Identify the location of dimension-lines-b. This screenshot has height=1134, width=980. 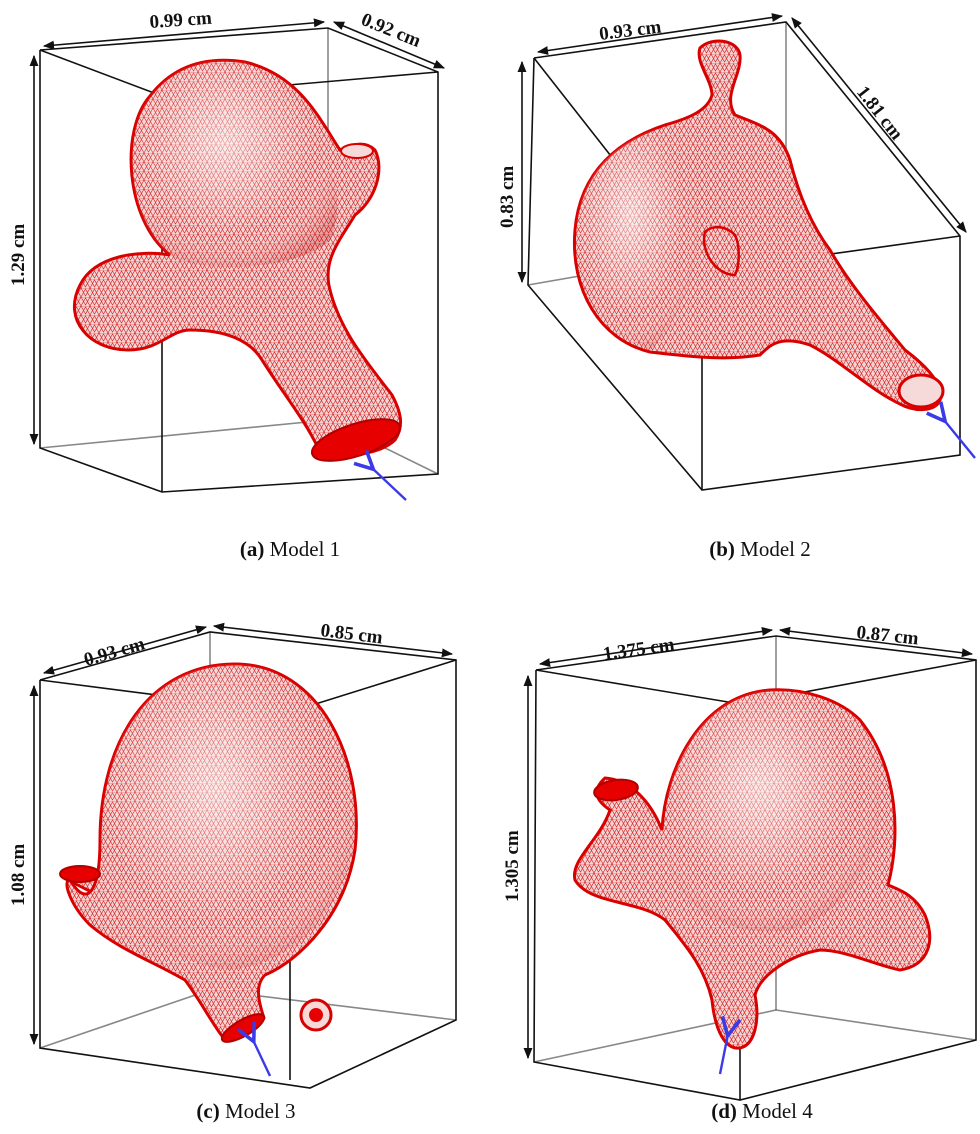
(742, 148).